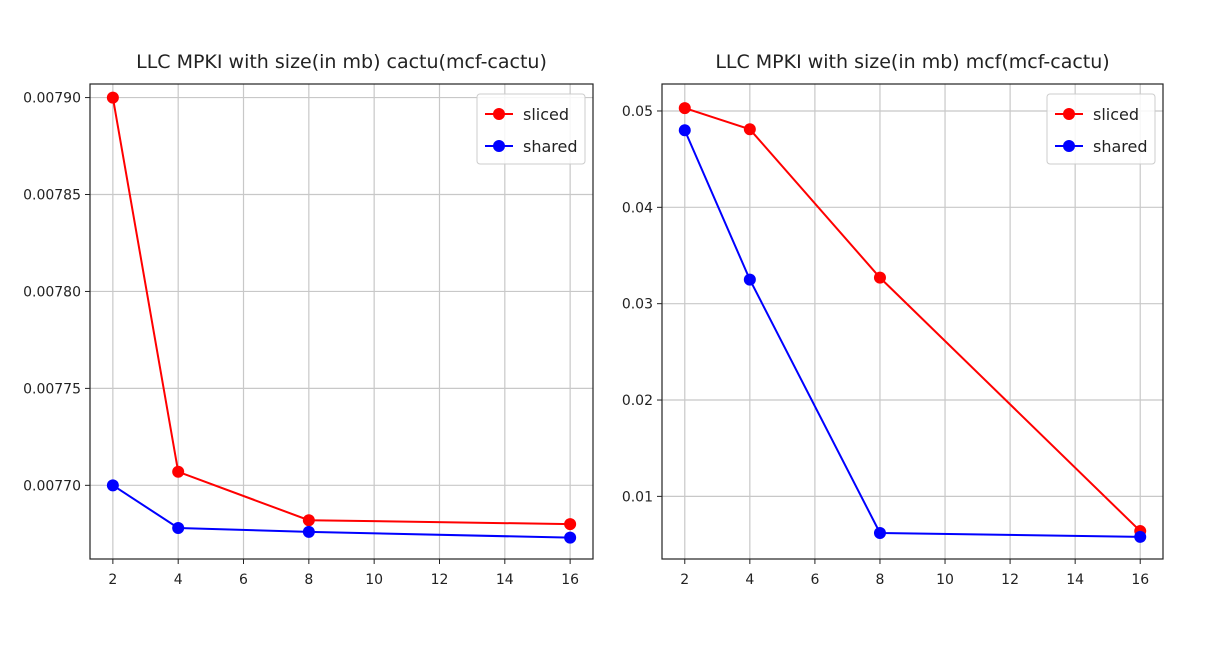 This screenshot has height=666, width=1207. I want to click on y-tick-label: 0.00780, so click(52, 292).